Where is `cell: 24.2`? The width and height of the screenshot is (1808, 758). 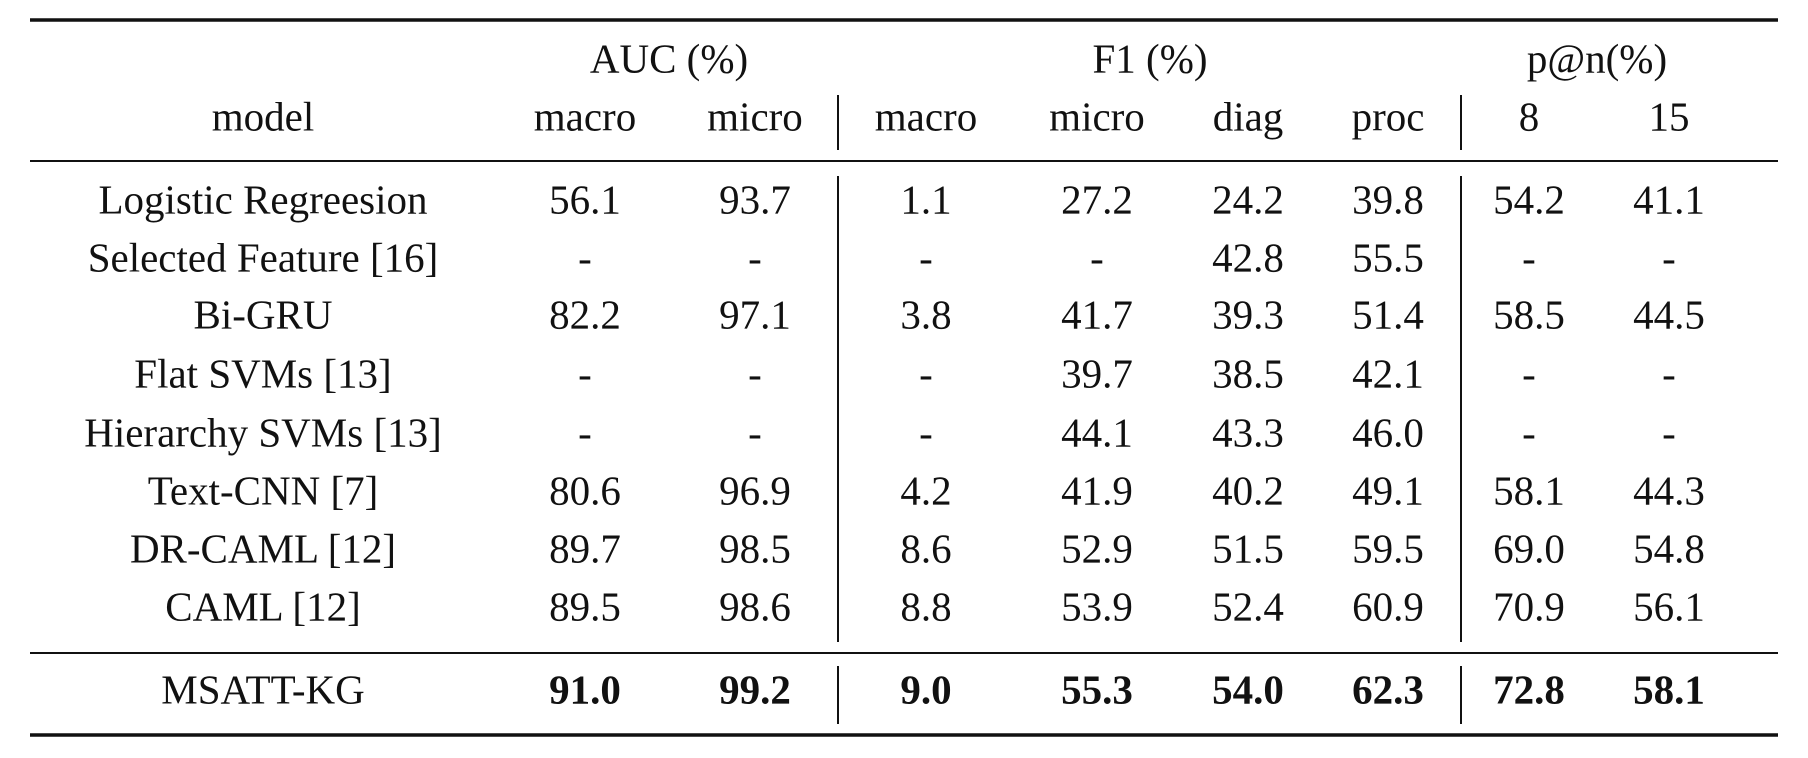 cell: 24.2 is located at coordinates (1248, 199).